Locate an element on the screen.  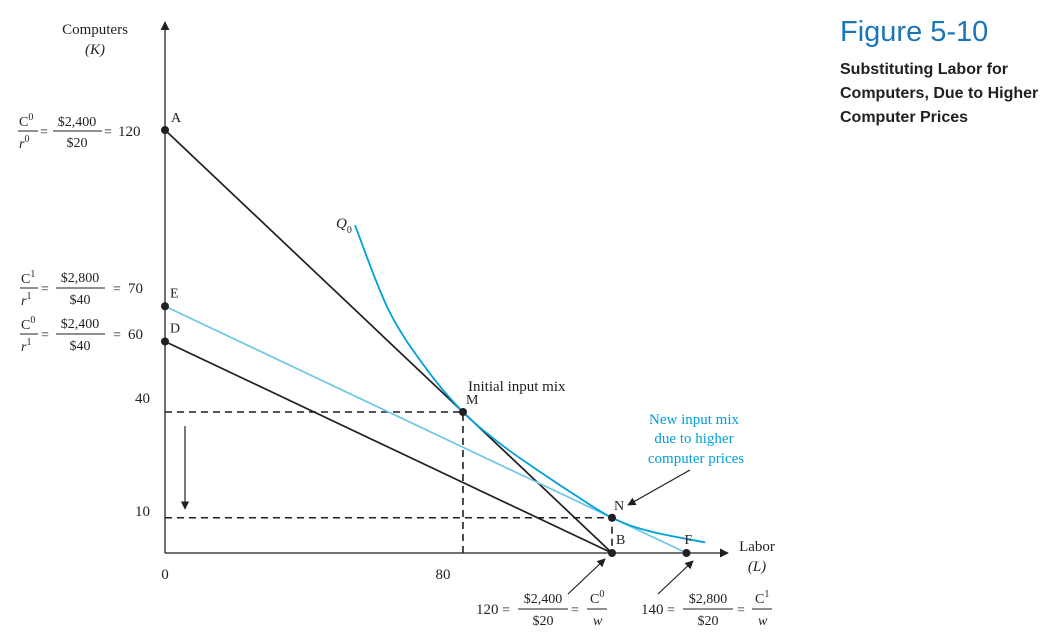
point-label-n: N is located at coordinates (619, 506).